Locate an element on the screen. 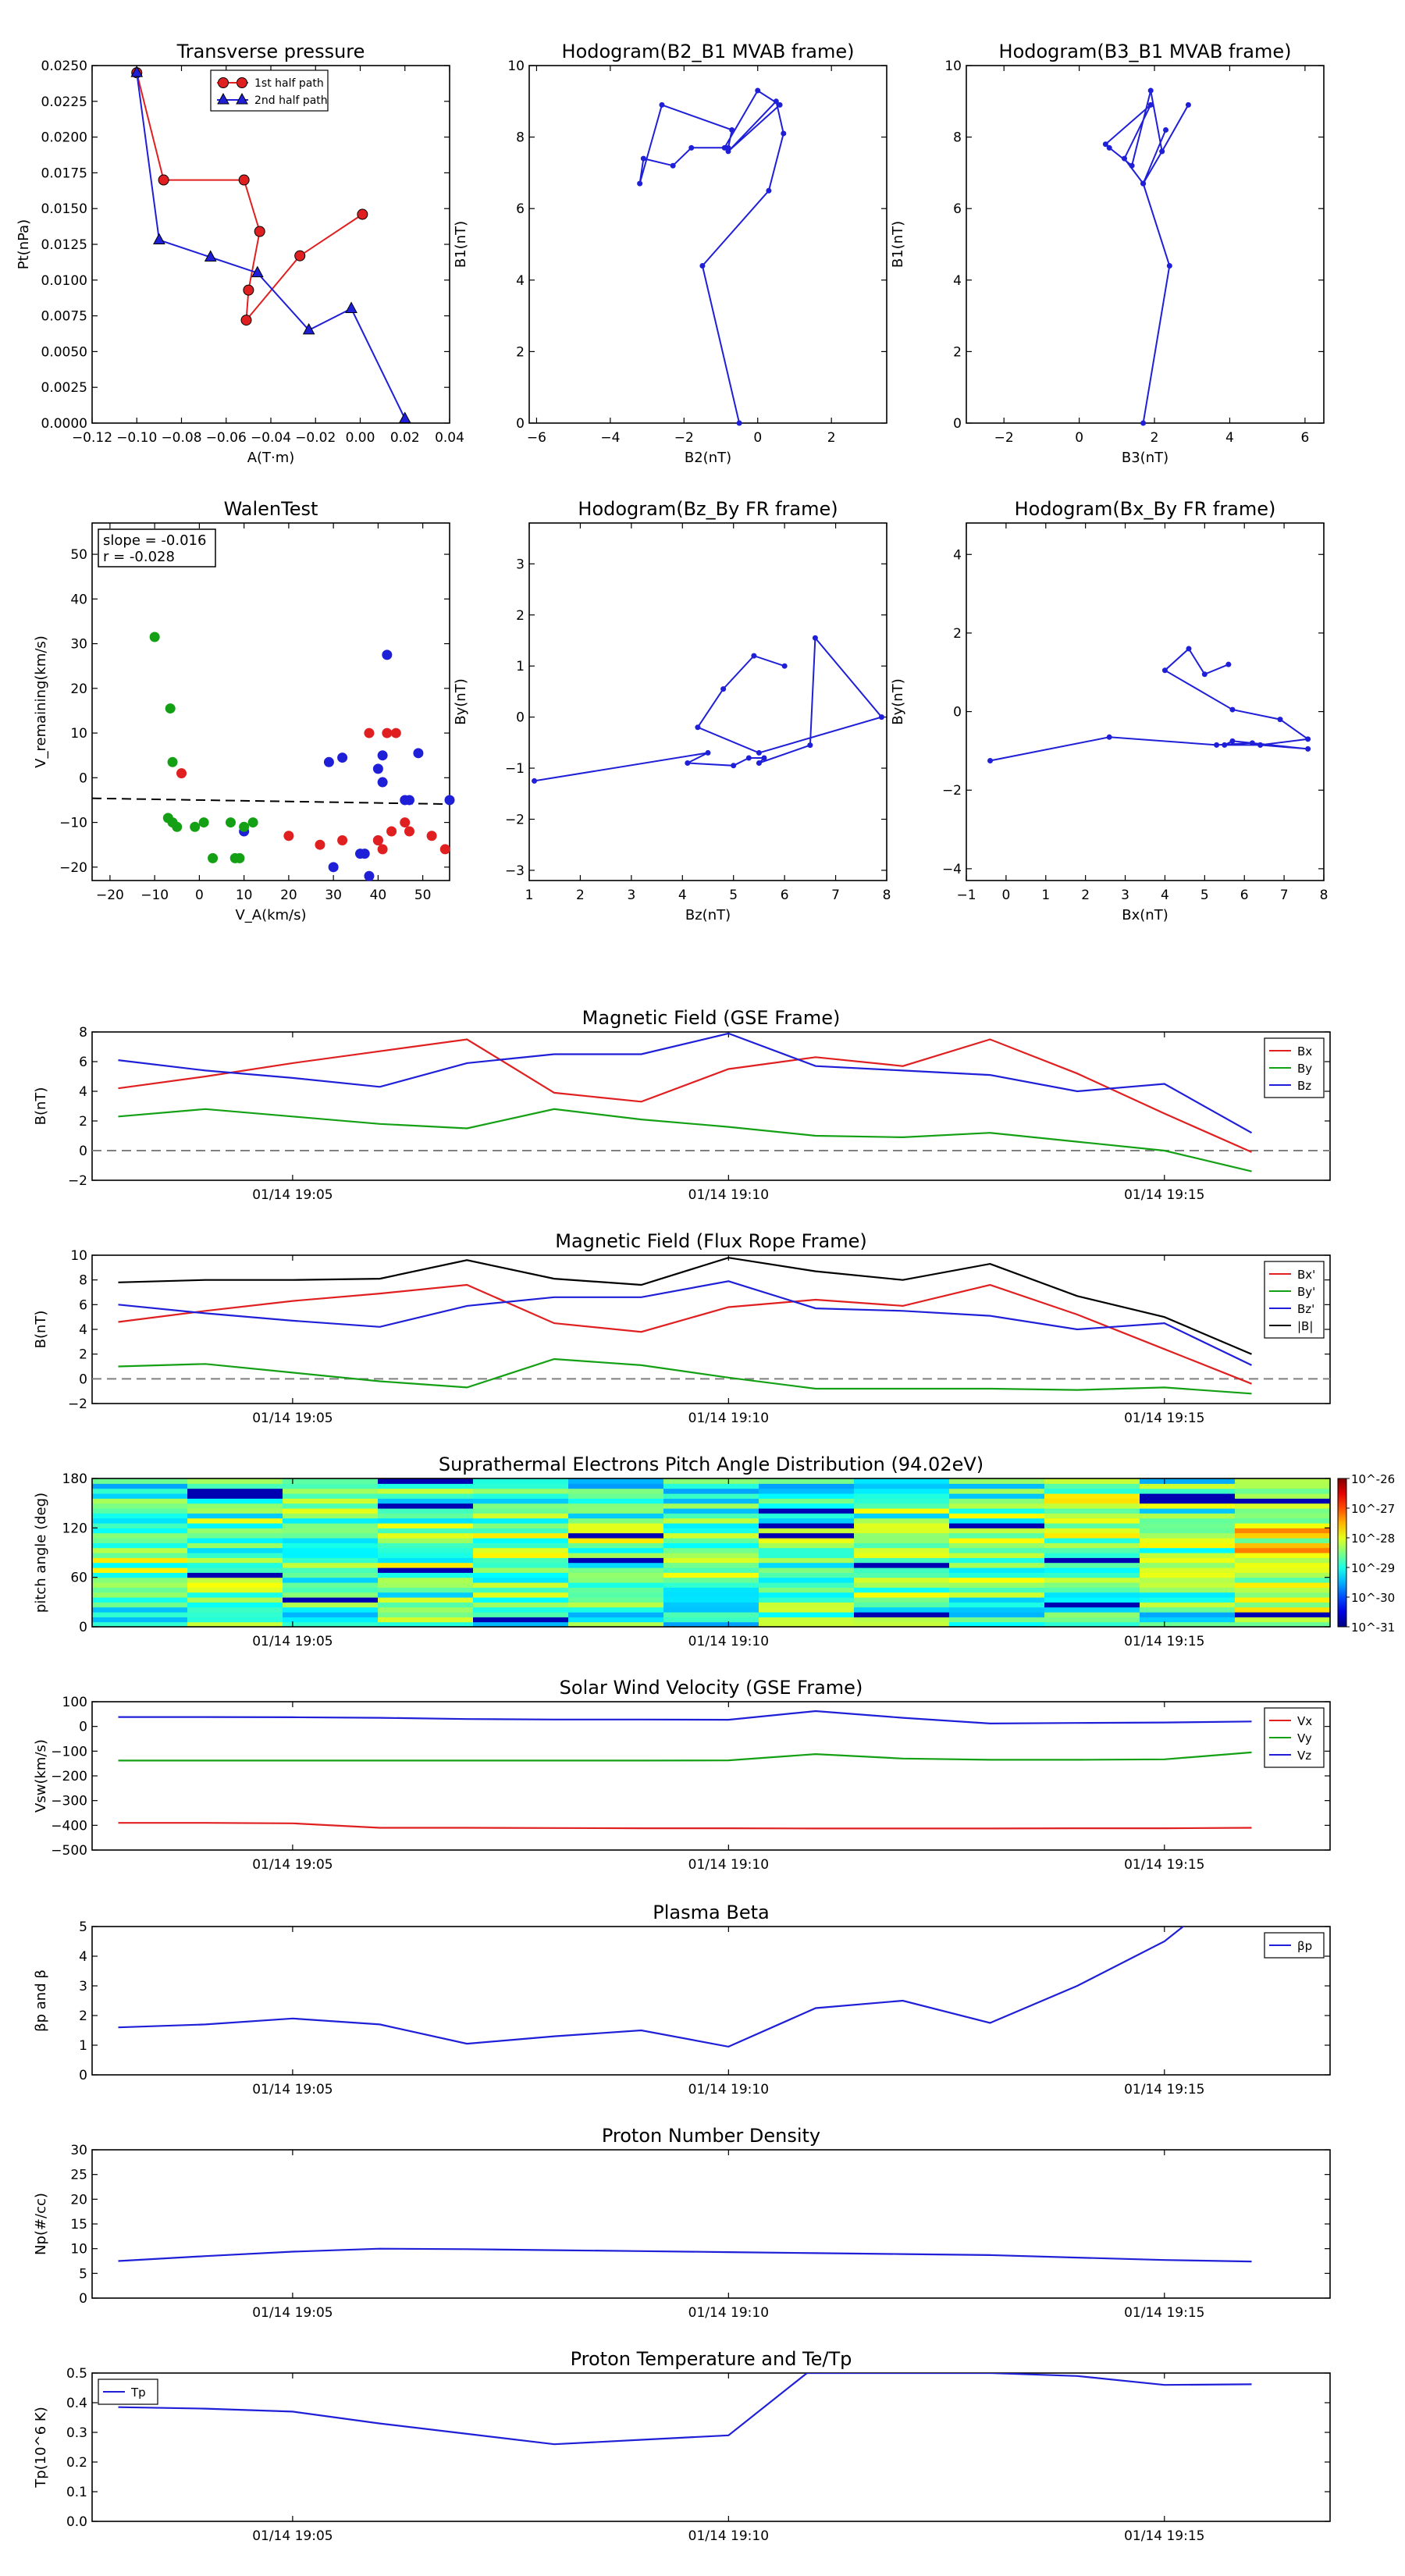  colorbar-tick-label: 10^-26 is located at coordinates (1373, 1479).